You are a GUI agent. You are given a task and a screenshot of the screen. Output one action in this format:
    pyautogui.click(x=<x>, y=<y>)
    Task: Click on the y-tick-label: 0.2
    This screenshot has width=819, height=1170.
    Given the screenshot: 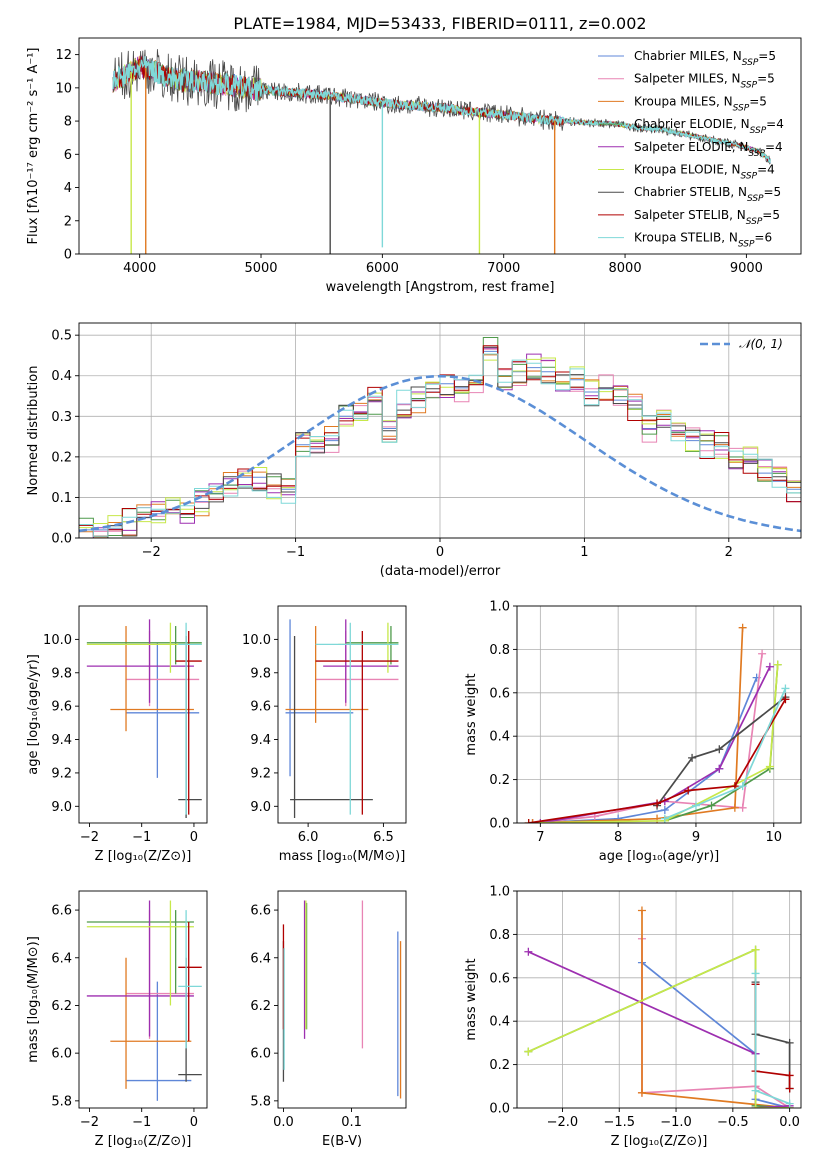 What is the action you would take?
    pyautogui.click(x=61, y=457)
    